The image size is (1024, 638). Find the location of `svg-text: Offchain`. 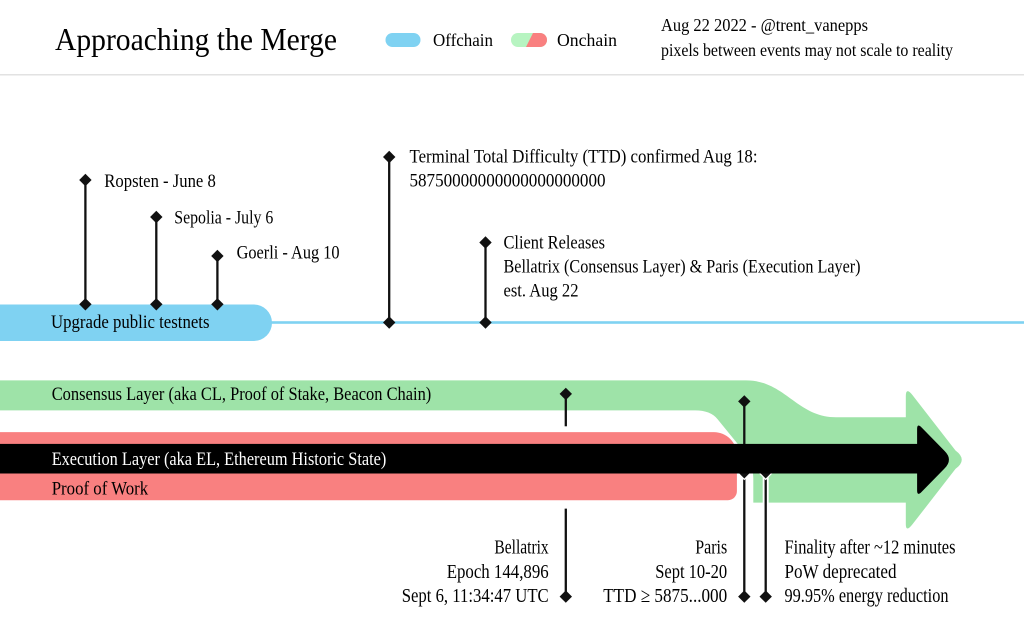

svg-text: Offchain is located at coordinates (463, 40).